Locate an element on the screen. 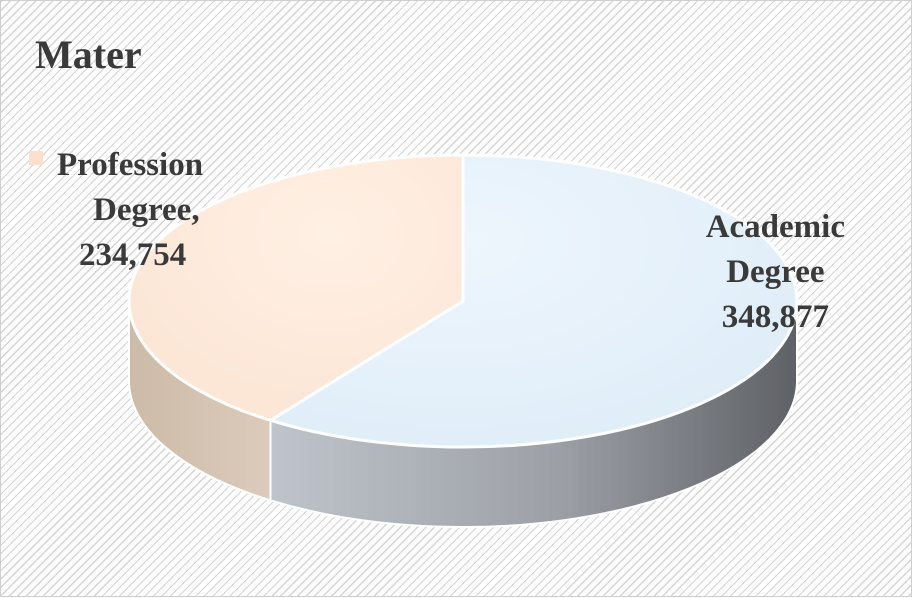  data-label-academic-degree: Academic Degree 348,877 is located at coordinates (775, 272).